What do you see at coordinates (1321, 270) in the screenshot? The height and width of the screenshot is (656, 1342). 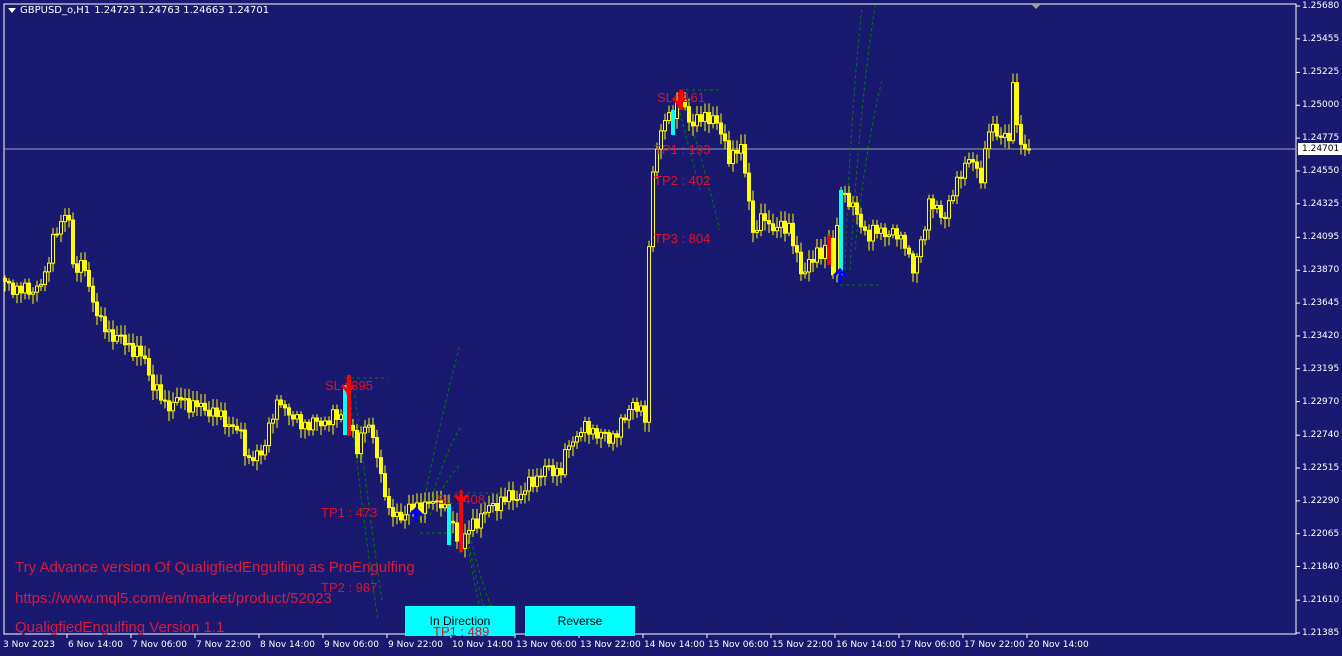 I see `y-tick-label: 1.23870` at bounding box center [1321, 270].